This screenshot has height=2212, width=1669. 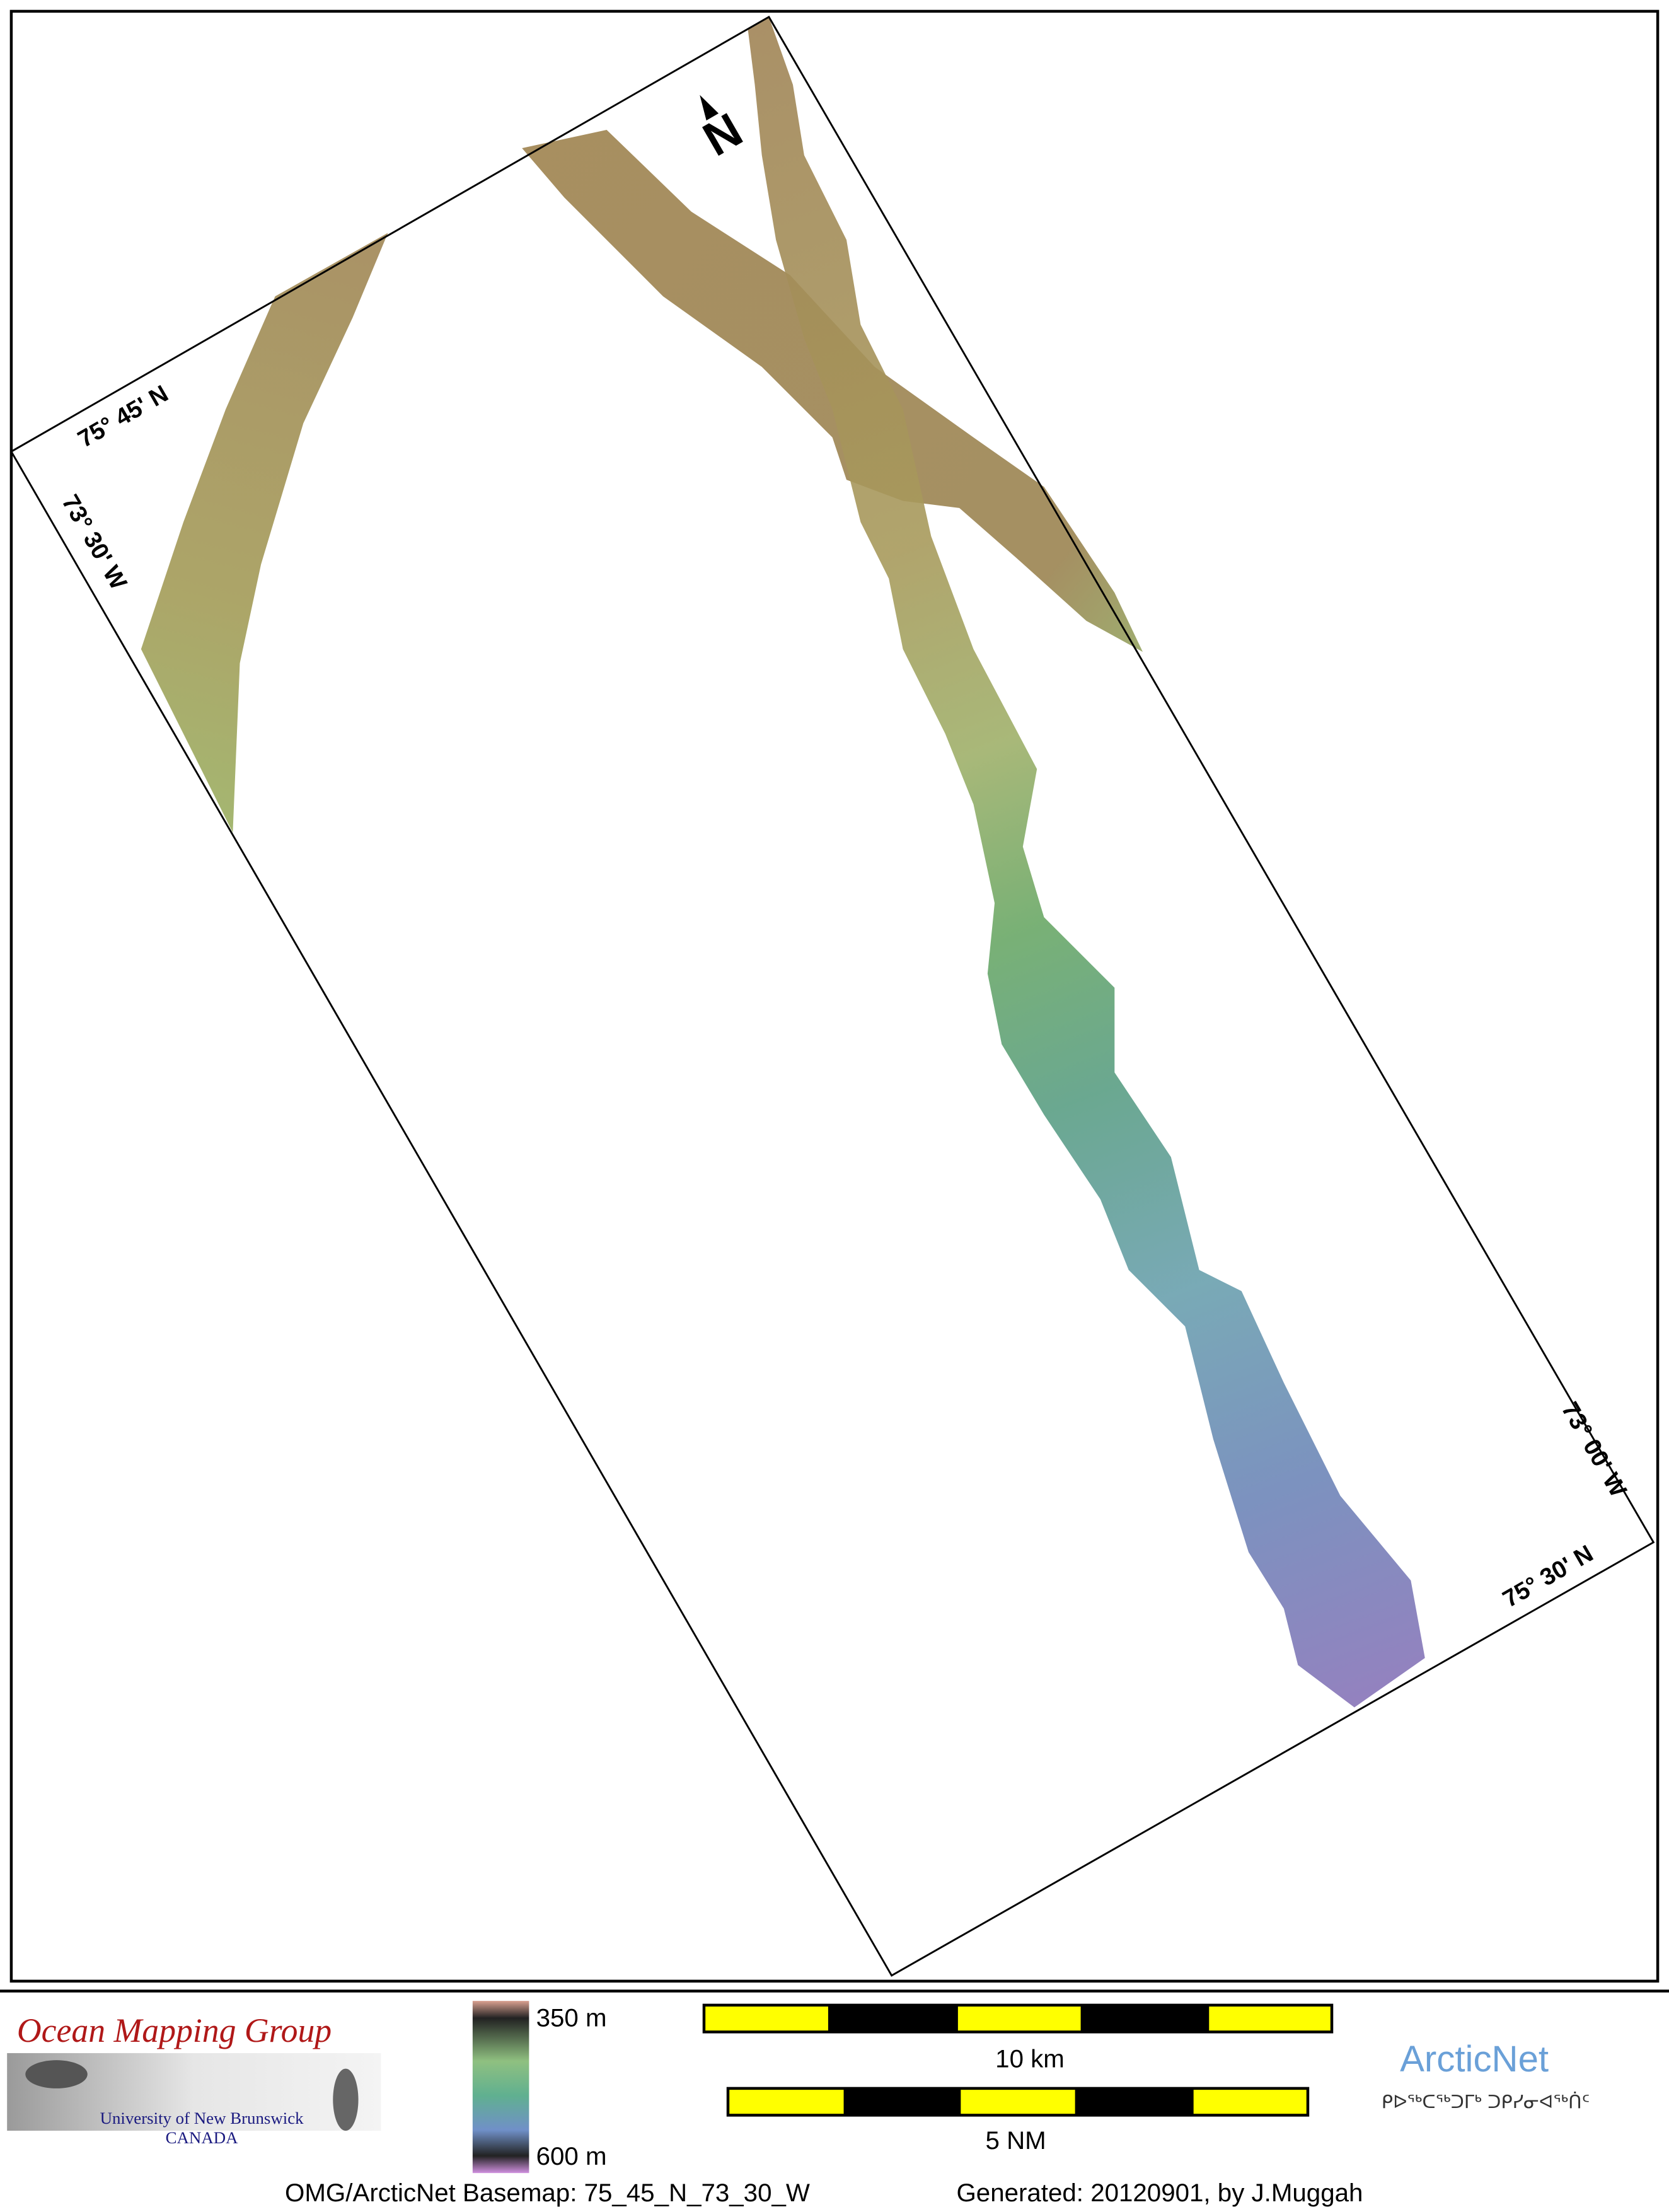 I want to click on depth-label: 600 m, so click(x=572, y=2156).